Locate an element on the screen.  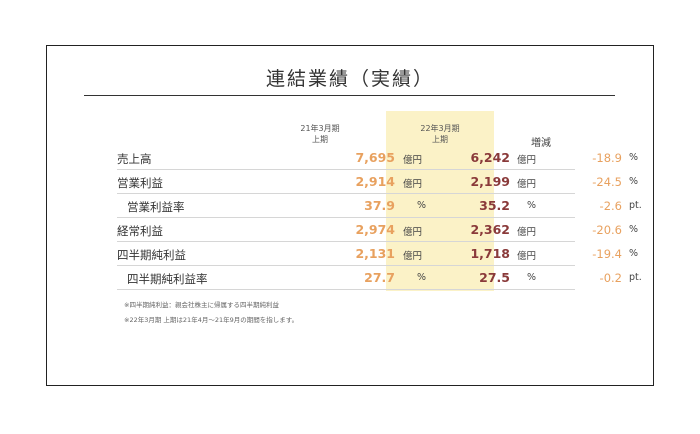
table-row: 営業利益率 37.9 % 35.2 % -2.6 pt. is located at coordinates (379, 207).